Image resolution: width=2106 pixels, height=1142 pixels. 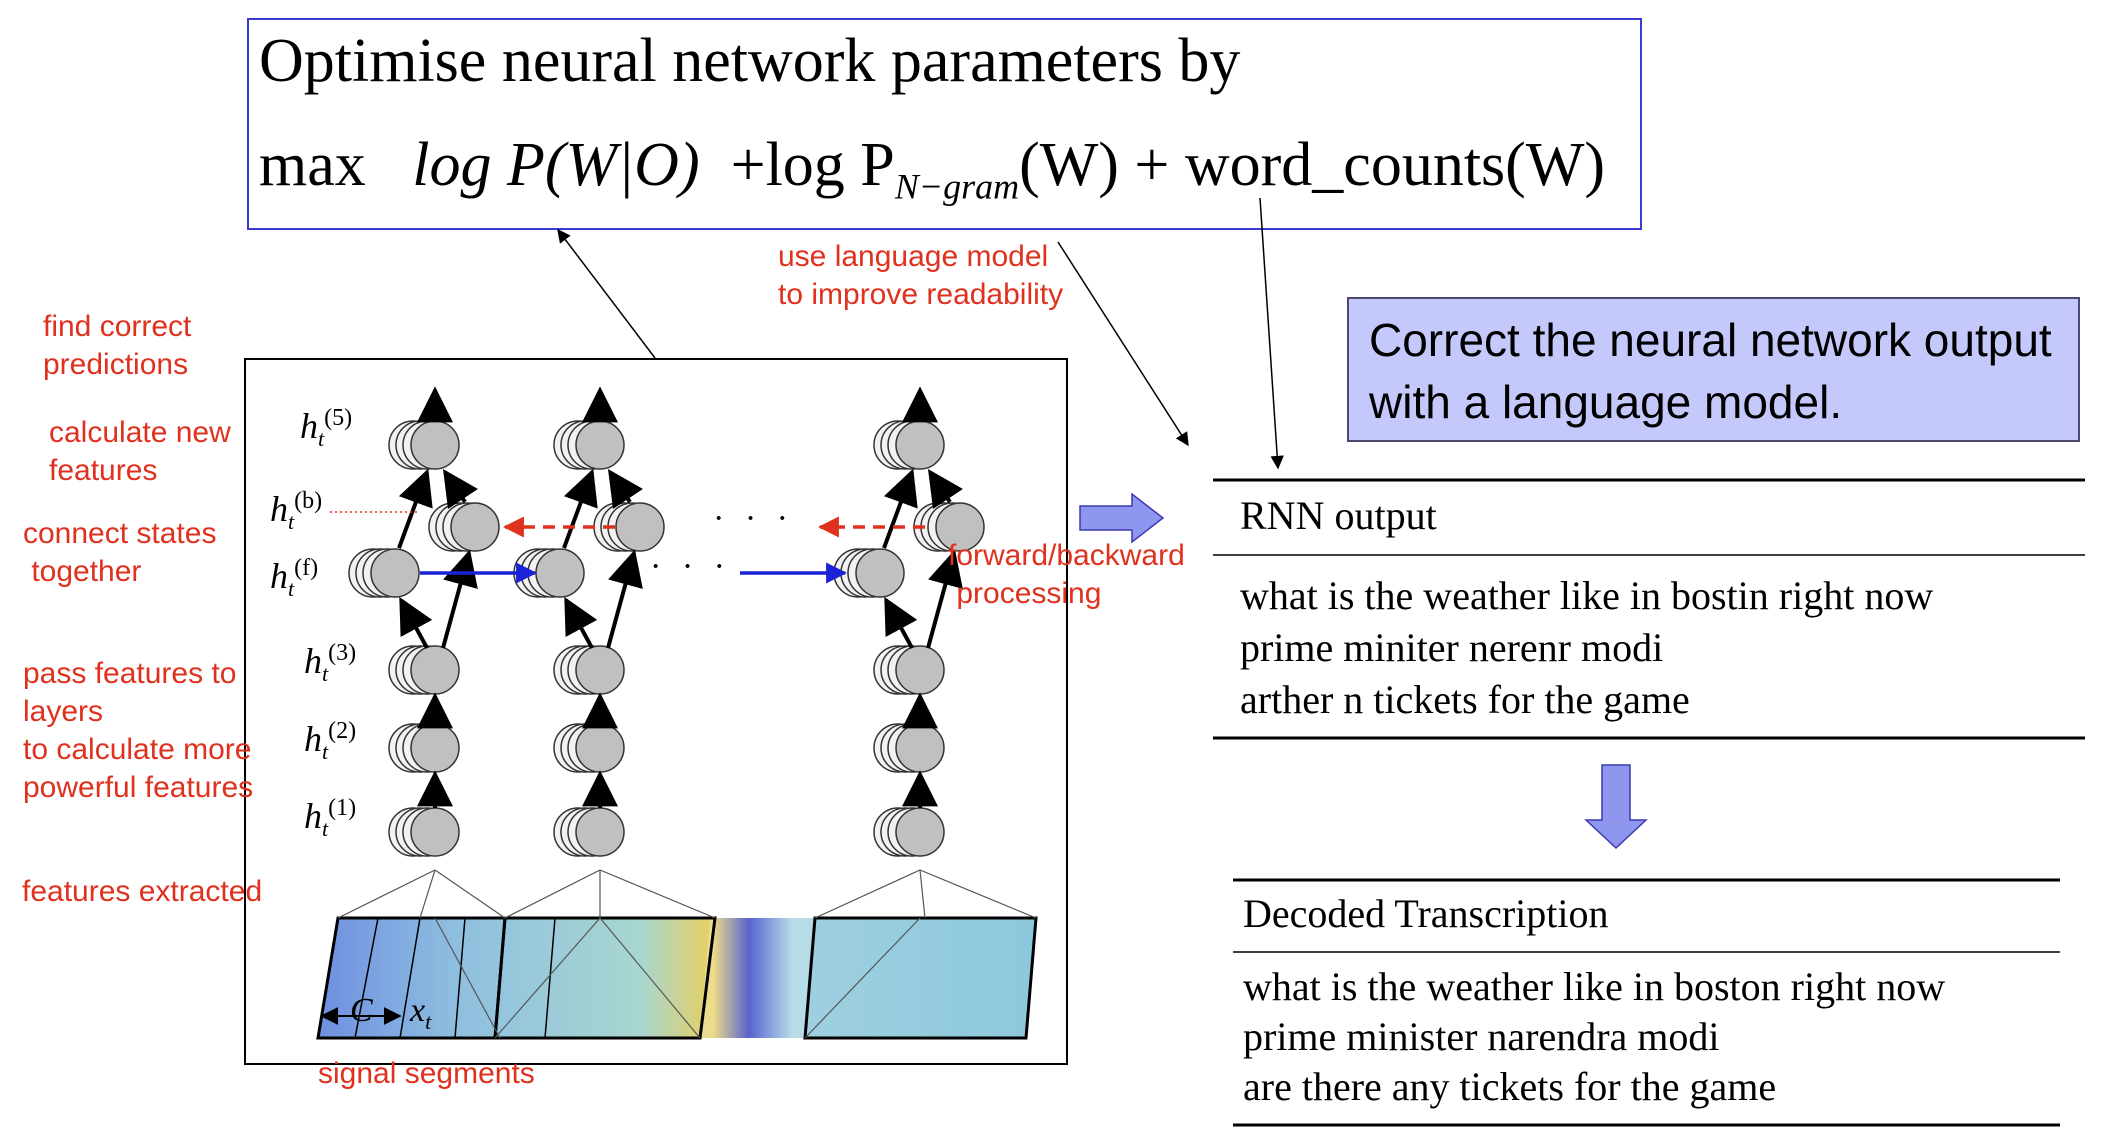 What do you see at coordinates (869, 573) in the screenshot?
I see `col-3-hf-stack` at bounding box center [869, 573].